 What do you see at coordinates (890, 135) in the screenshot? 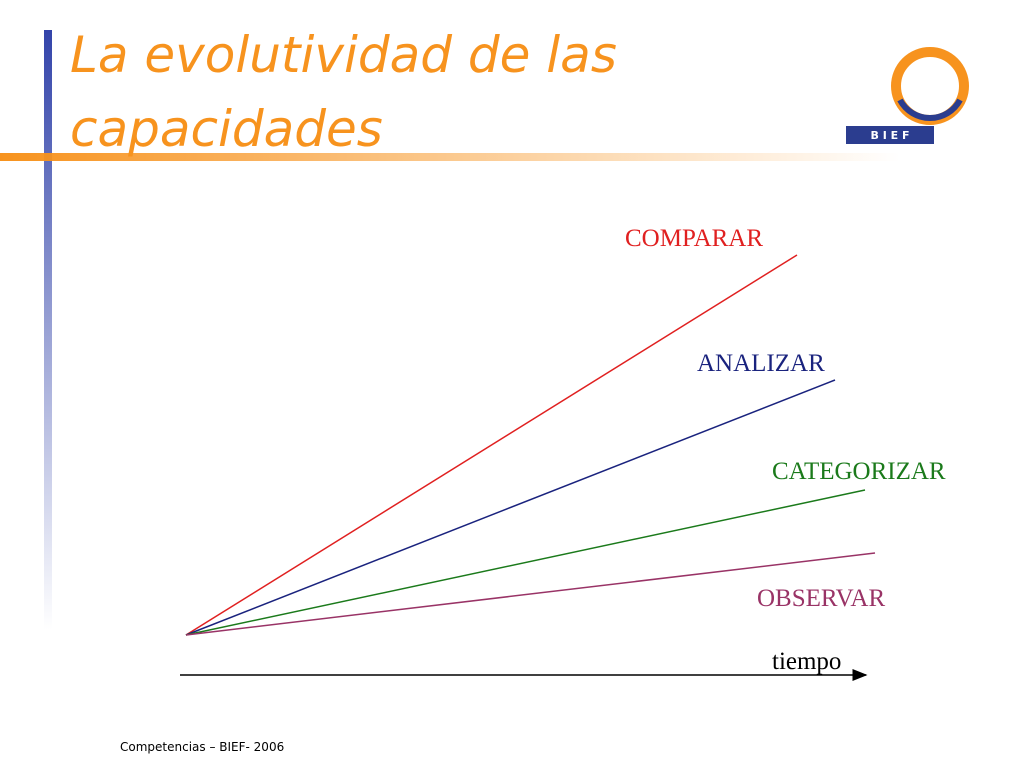
I see `logo-text: B I E F` at bounding box center [890, 135].